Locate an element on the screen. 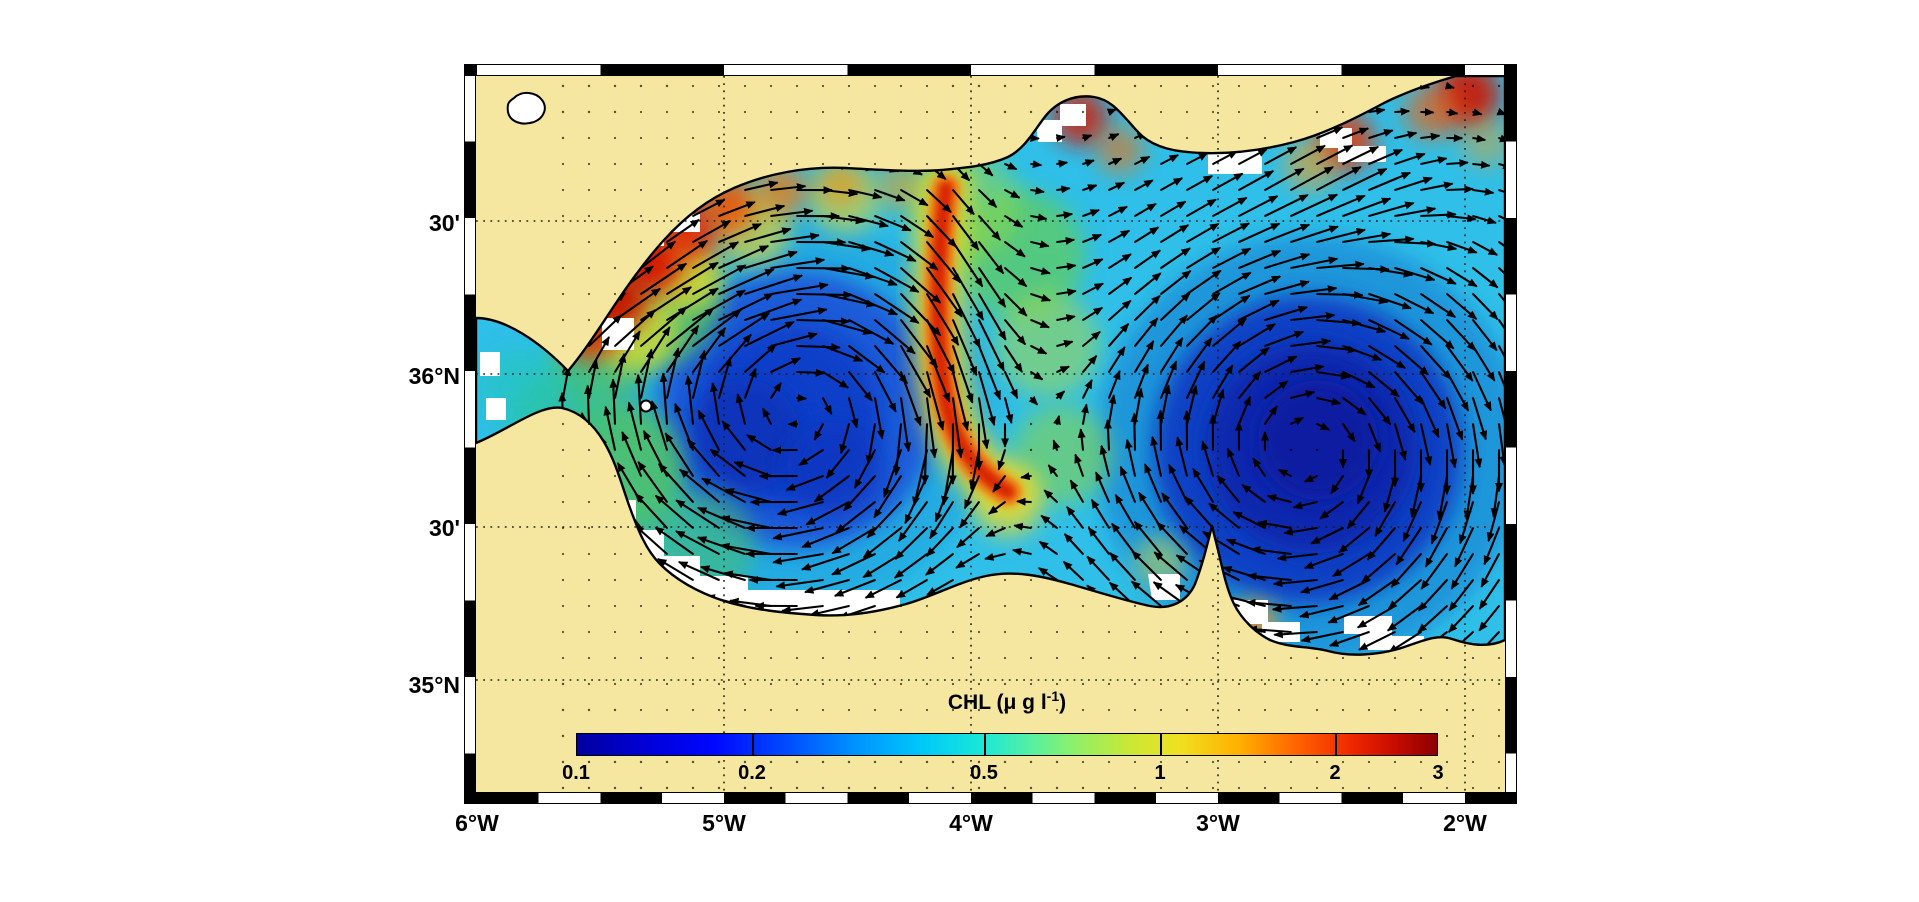  colorbar-tick-0.5: 0.5 is located at coordinates (984, 773).